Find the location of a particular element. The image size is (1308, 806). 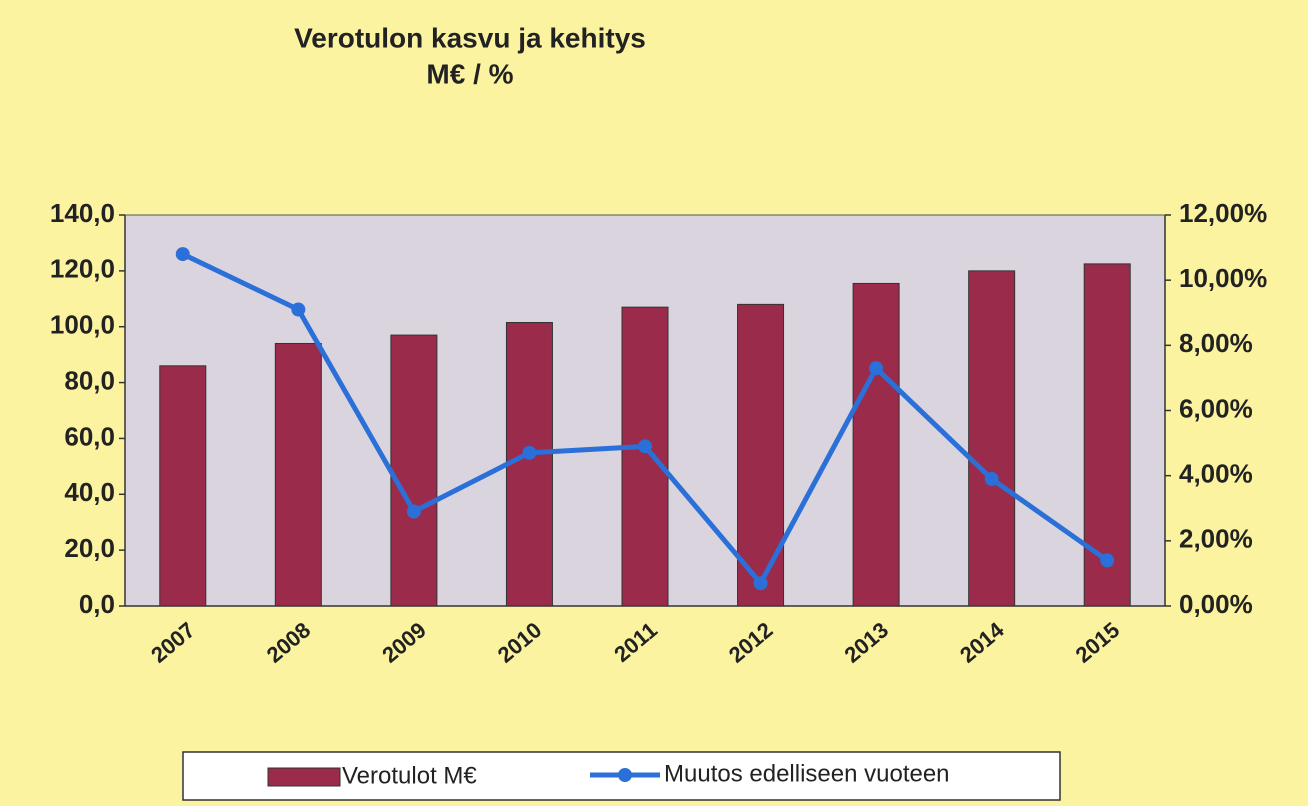

y2-tick-label: 4,00% is located at coordinates (1216, 474).